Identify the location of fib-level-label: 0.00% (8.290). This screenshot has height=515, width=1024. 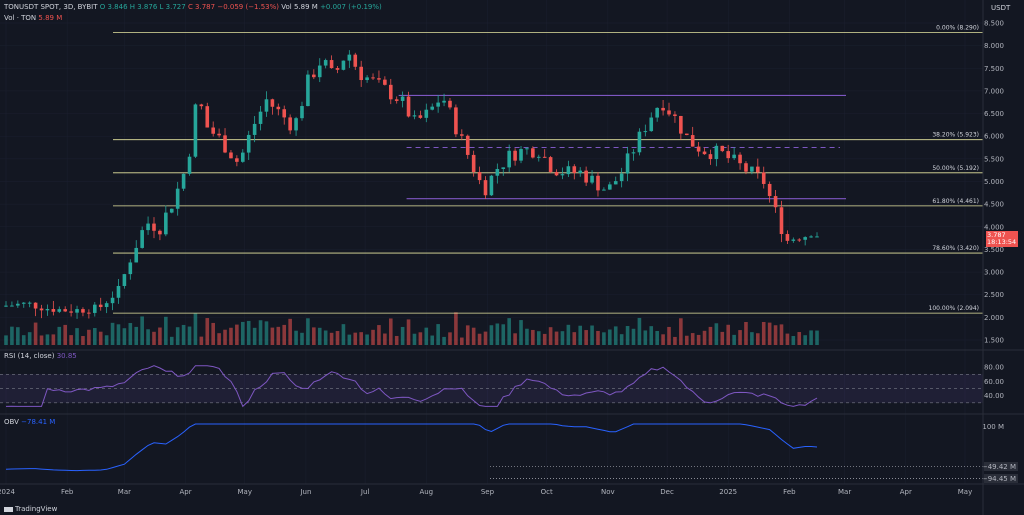
(957, 28).